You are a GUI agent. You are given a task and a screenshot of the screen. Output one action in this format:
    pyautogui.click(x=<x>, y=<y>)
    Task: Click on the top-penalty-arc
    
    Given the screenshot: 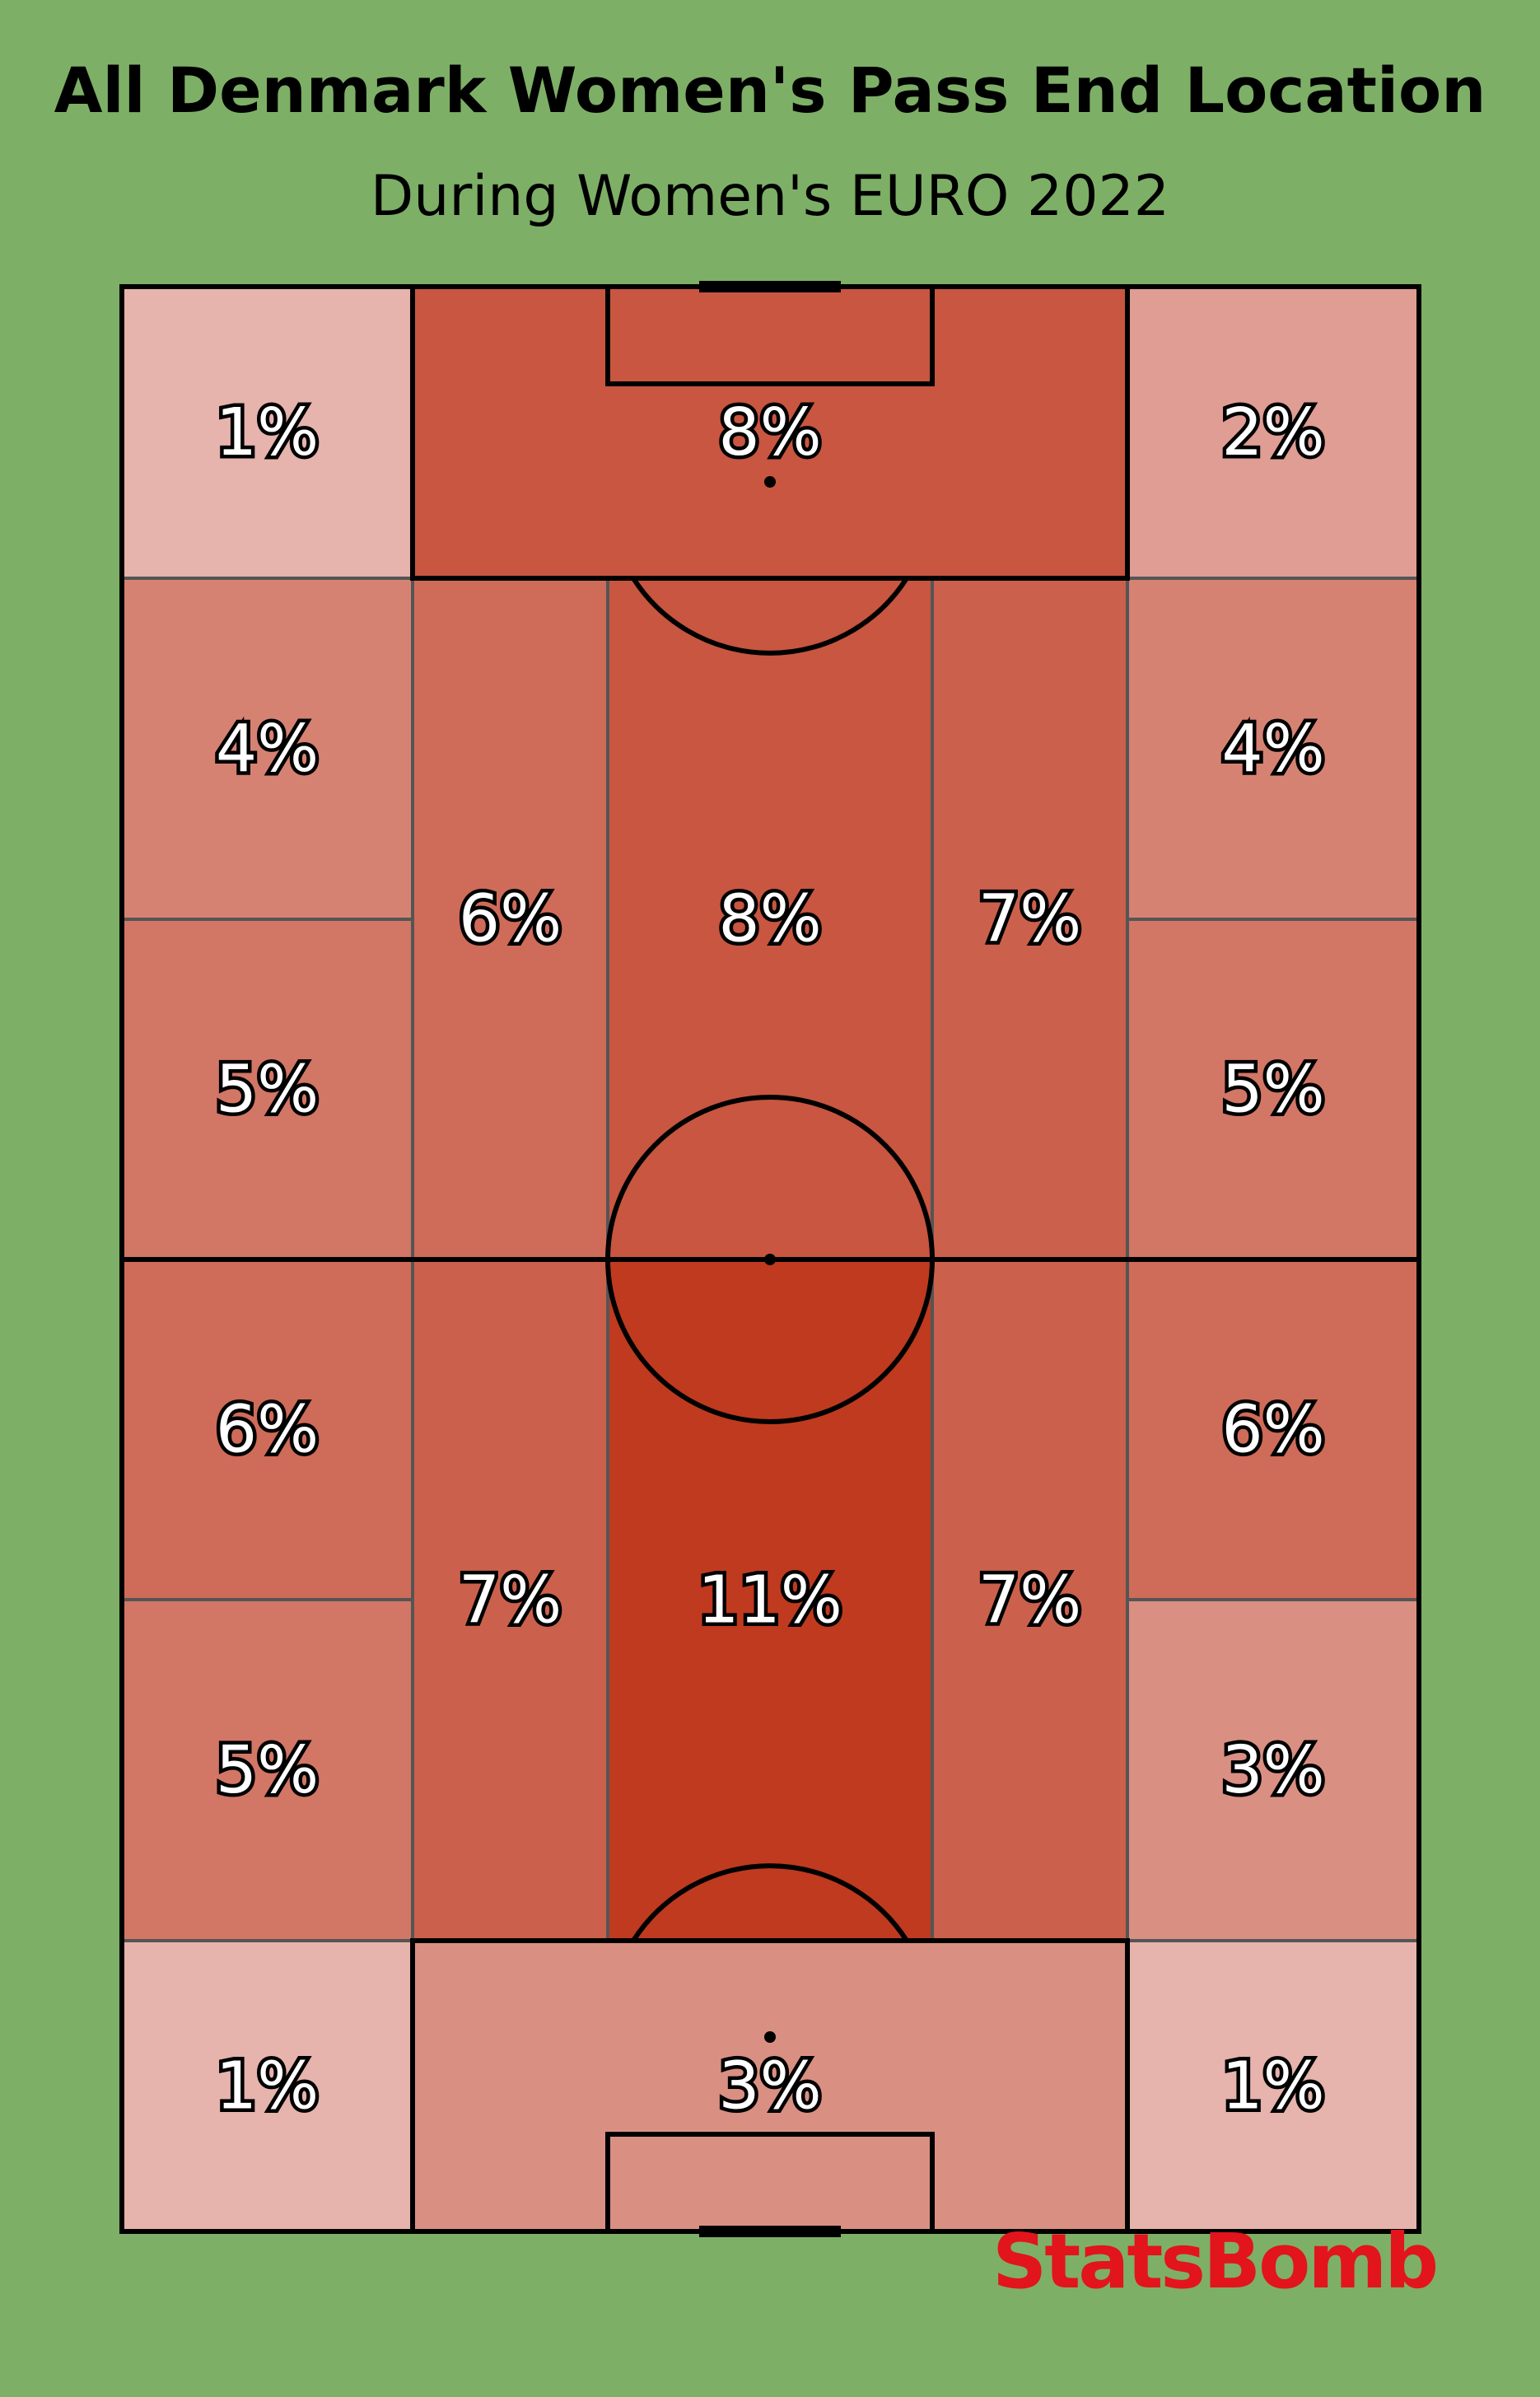 What is the action you would take?
    pyautogui.click(x=770, y=616)
    